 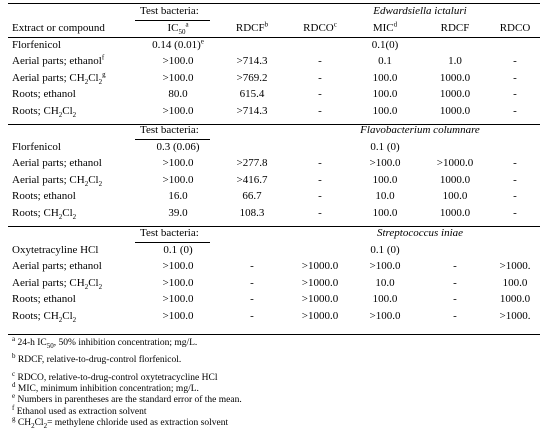 I want to click on column-header: RDCF, so click(x=455, y=28).